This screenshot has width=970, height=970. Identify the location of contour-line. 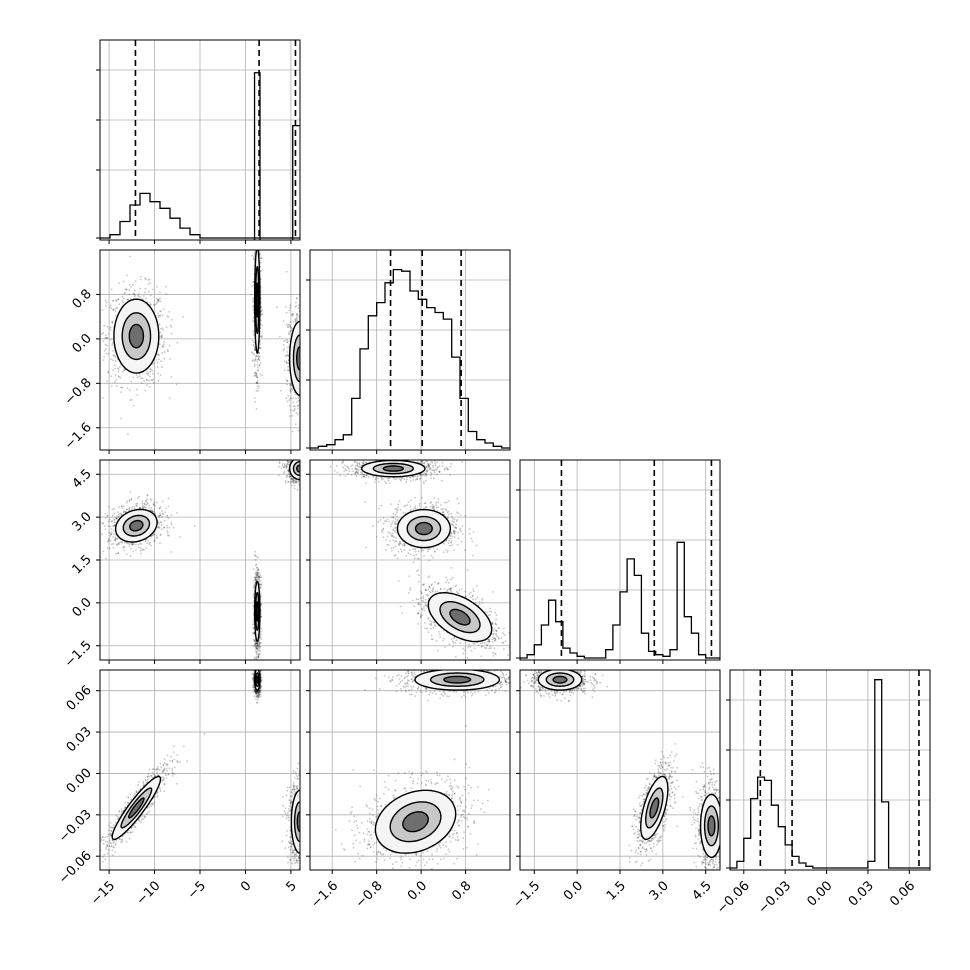
(257, 300).